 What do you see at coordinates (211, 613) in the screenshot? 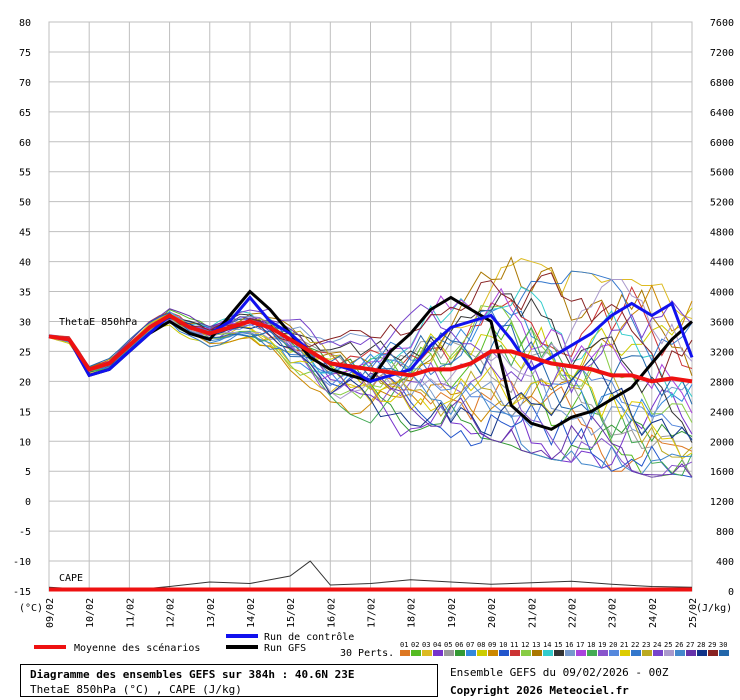
I see `x-tick-label: 13/02` at bounding box center [211, 613].